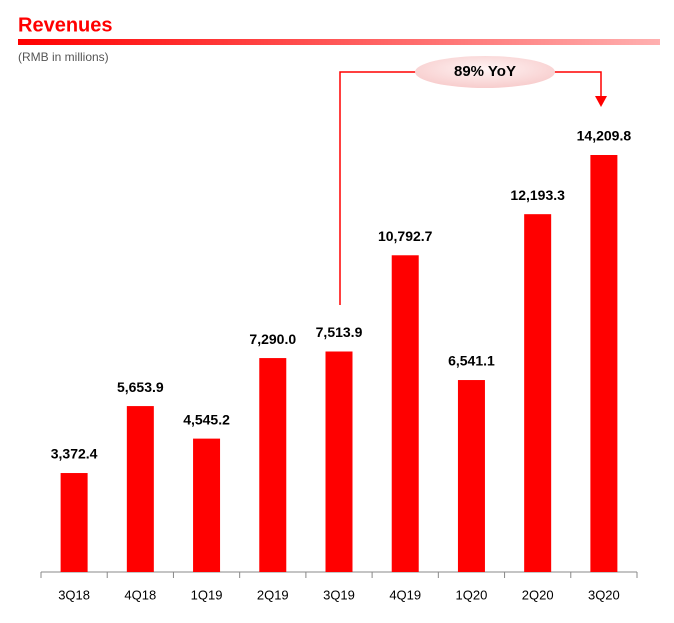 The width and height of the screenshot is (674, 623). What do you see at coordinates (74, 454) in the screenshot?
I see `value-label: 3,372.4` at bounding box center [74, 454].